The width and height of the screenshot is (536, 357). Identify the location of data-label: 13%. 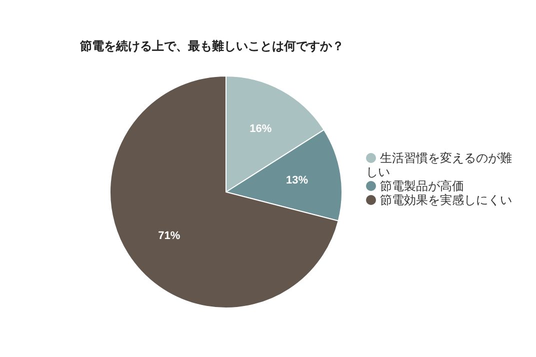
(297, 180).